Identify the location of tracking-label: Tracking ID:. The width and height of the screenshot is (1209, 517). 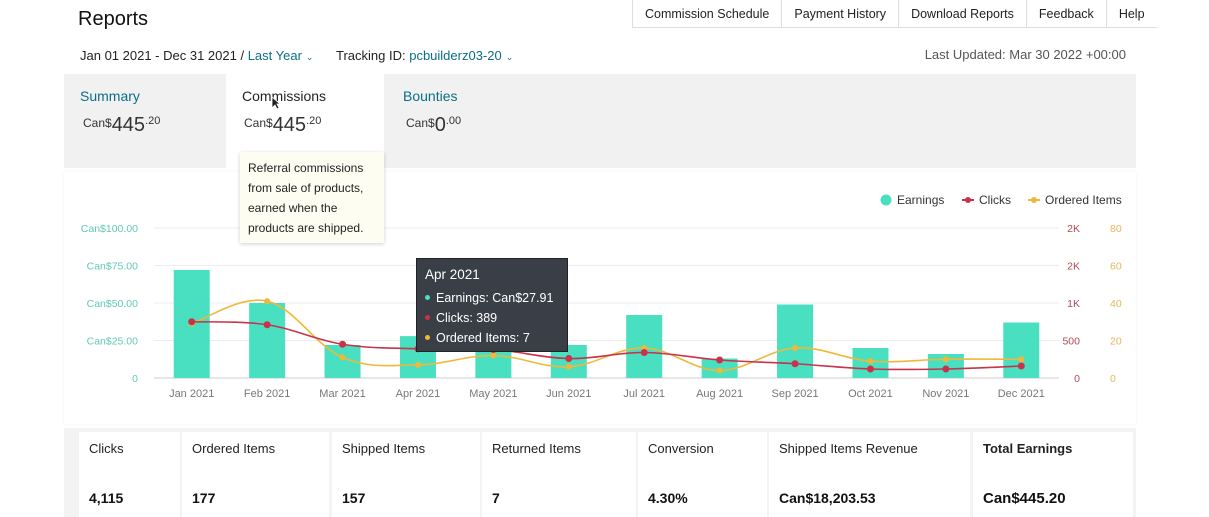
(371, 55).